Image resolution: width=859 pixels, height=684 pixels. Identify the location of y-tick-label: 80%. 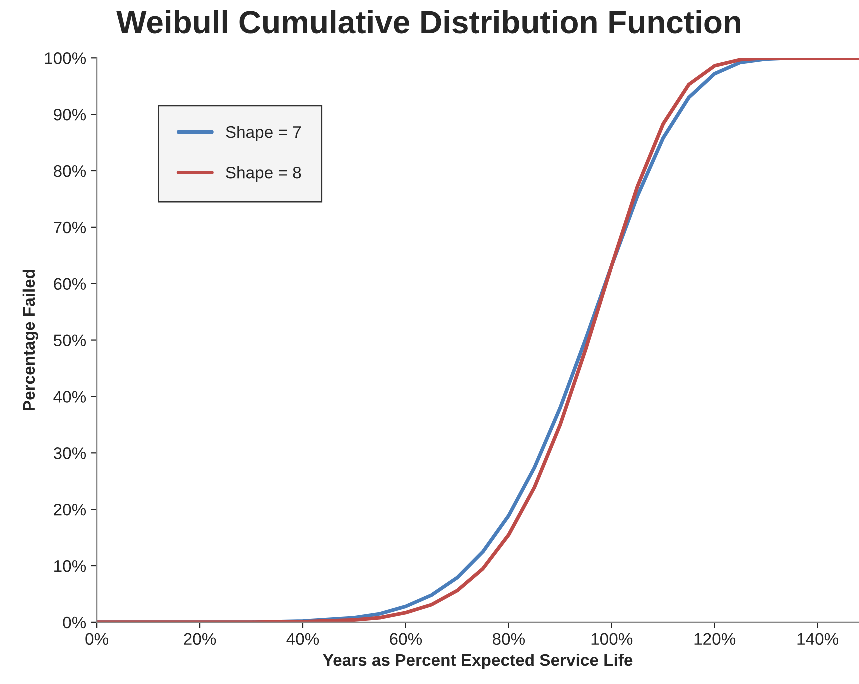
(70, 171).